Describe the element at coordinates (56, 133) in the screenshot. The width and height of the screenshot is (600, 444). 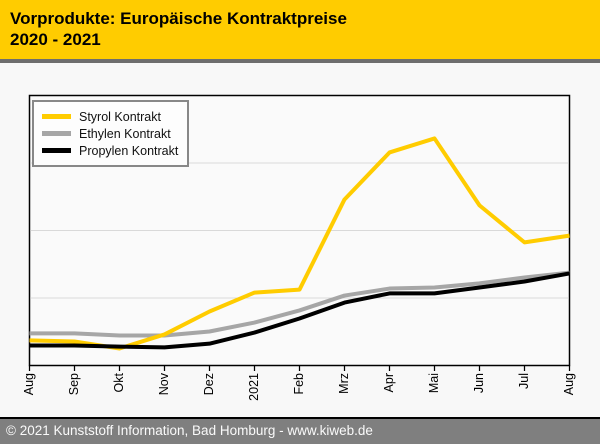
I see `legend-swatch-ethylen` at that location.